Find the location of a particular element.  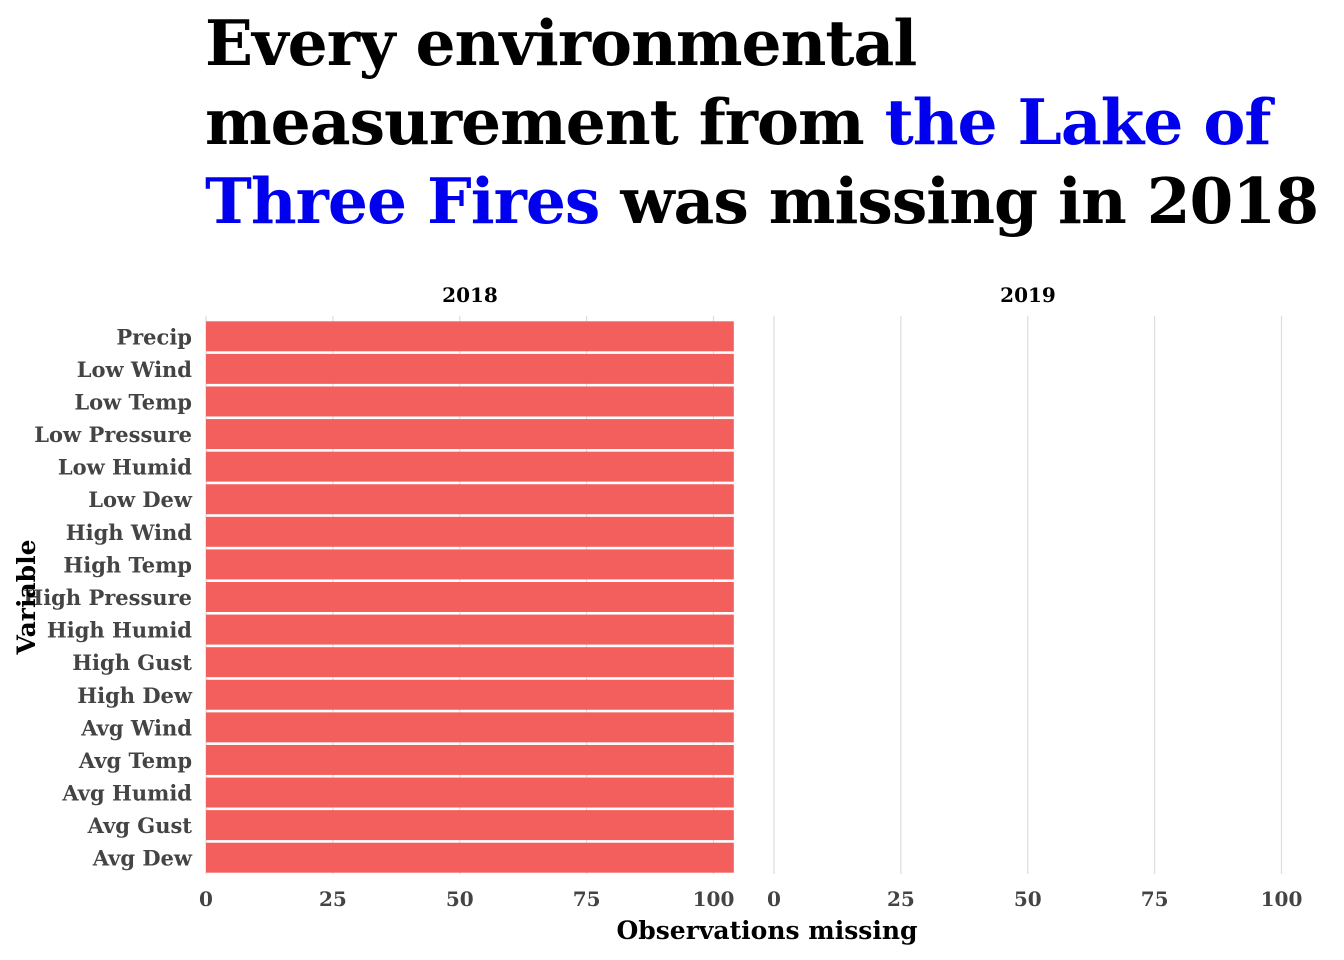

x-tick-label-2019-100: 100 is located at coordinates (1282, 899).